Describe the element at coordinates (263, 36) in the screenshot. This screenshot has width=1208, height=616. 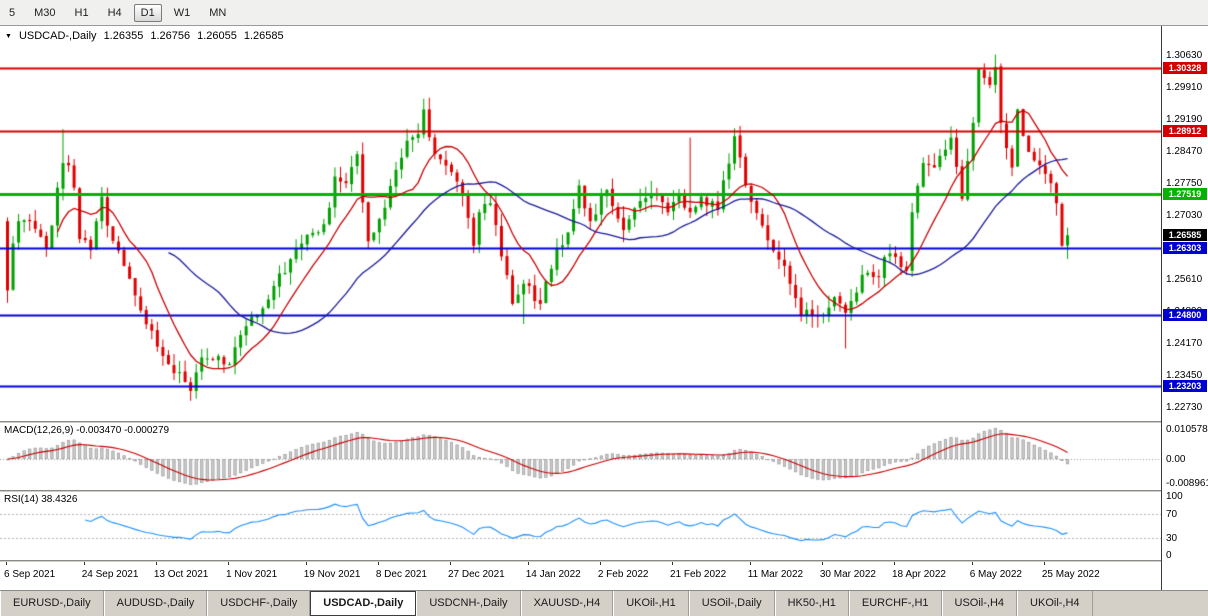
I see `ohlc-close: 1.26585` at that location.